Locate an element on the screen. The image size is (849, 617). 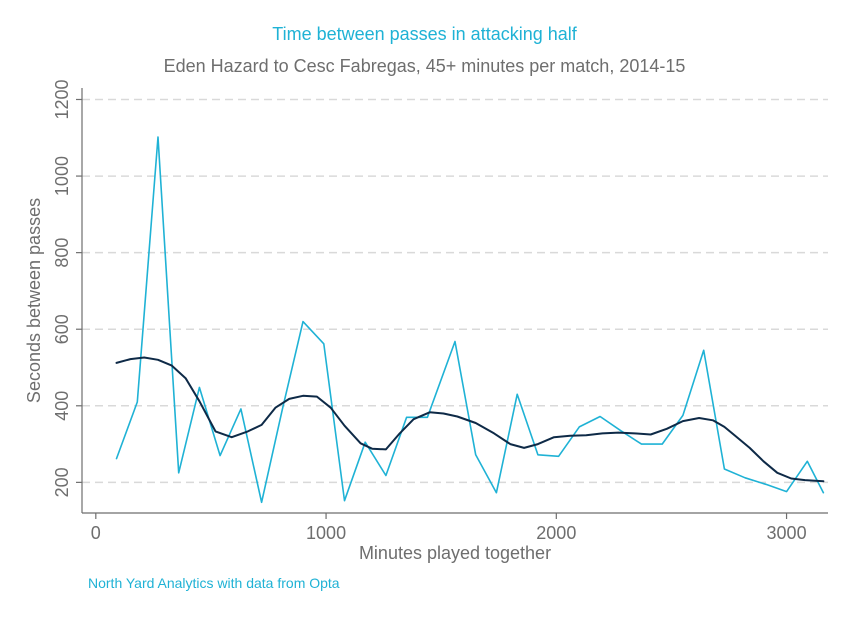
x-tick-label: 0 is located at coordinates (96, 533).